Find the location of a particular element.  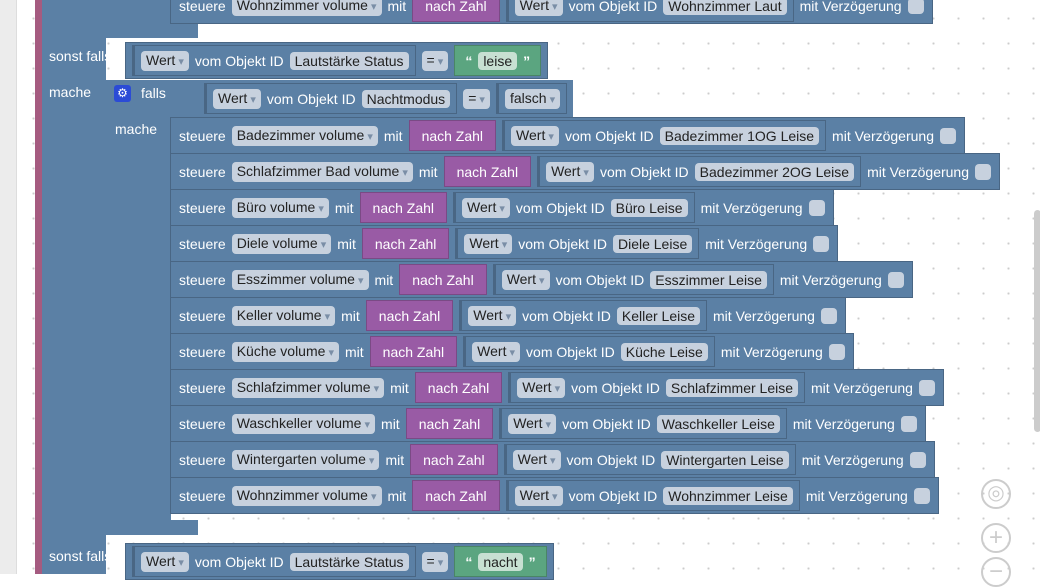

variable-field: Büro volume is located at coordinates (280, 207).